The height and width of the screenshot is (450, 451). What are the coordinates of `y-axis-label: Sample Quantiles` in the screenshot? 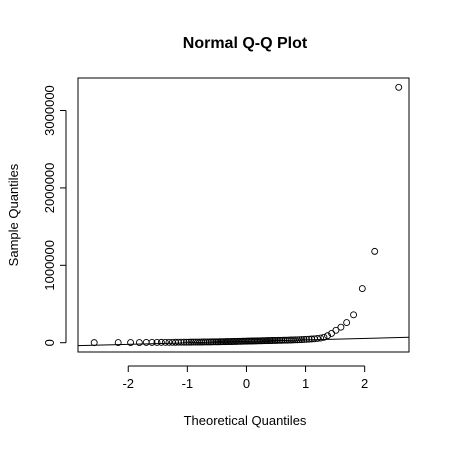 It's located at (13, 214).